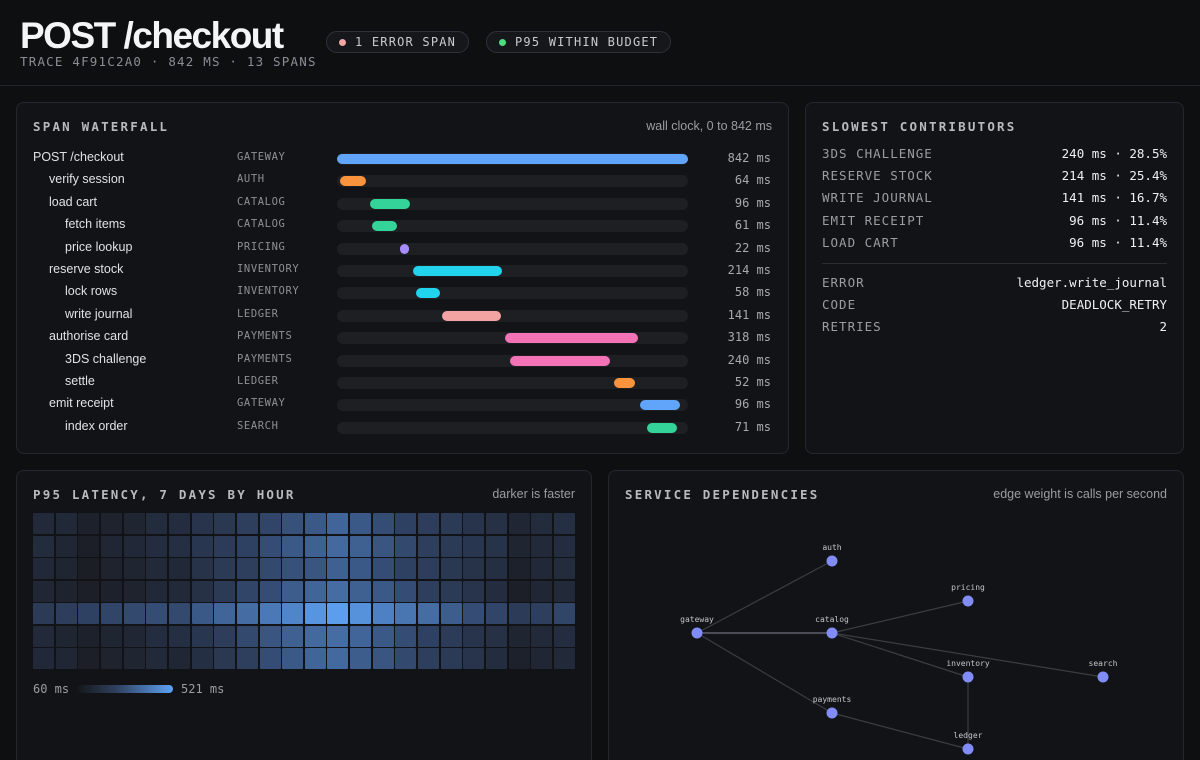  I want to click on span-row: fetch items CATALOG 61 ms, so click(402, 225).